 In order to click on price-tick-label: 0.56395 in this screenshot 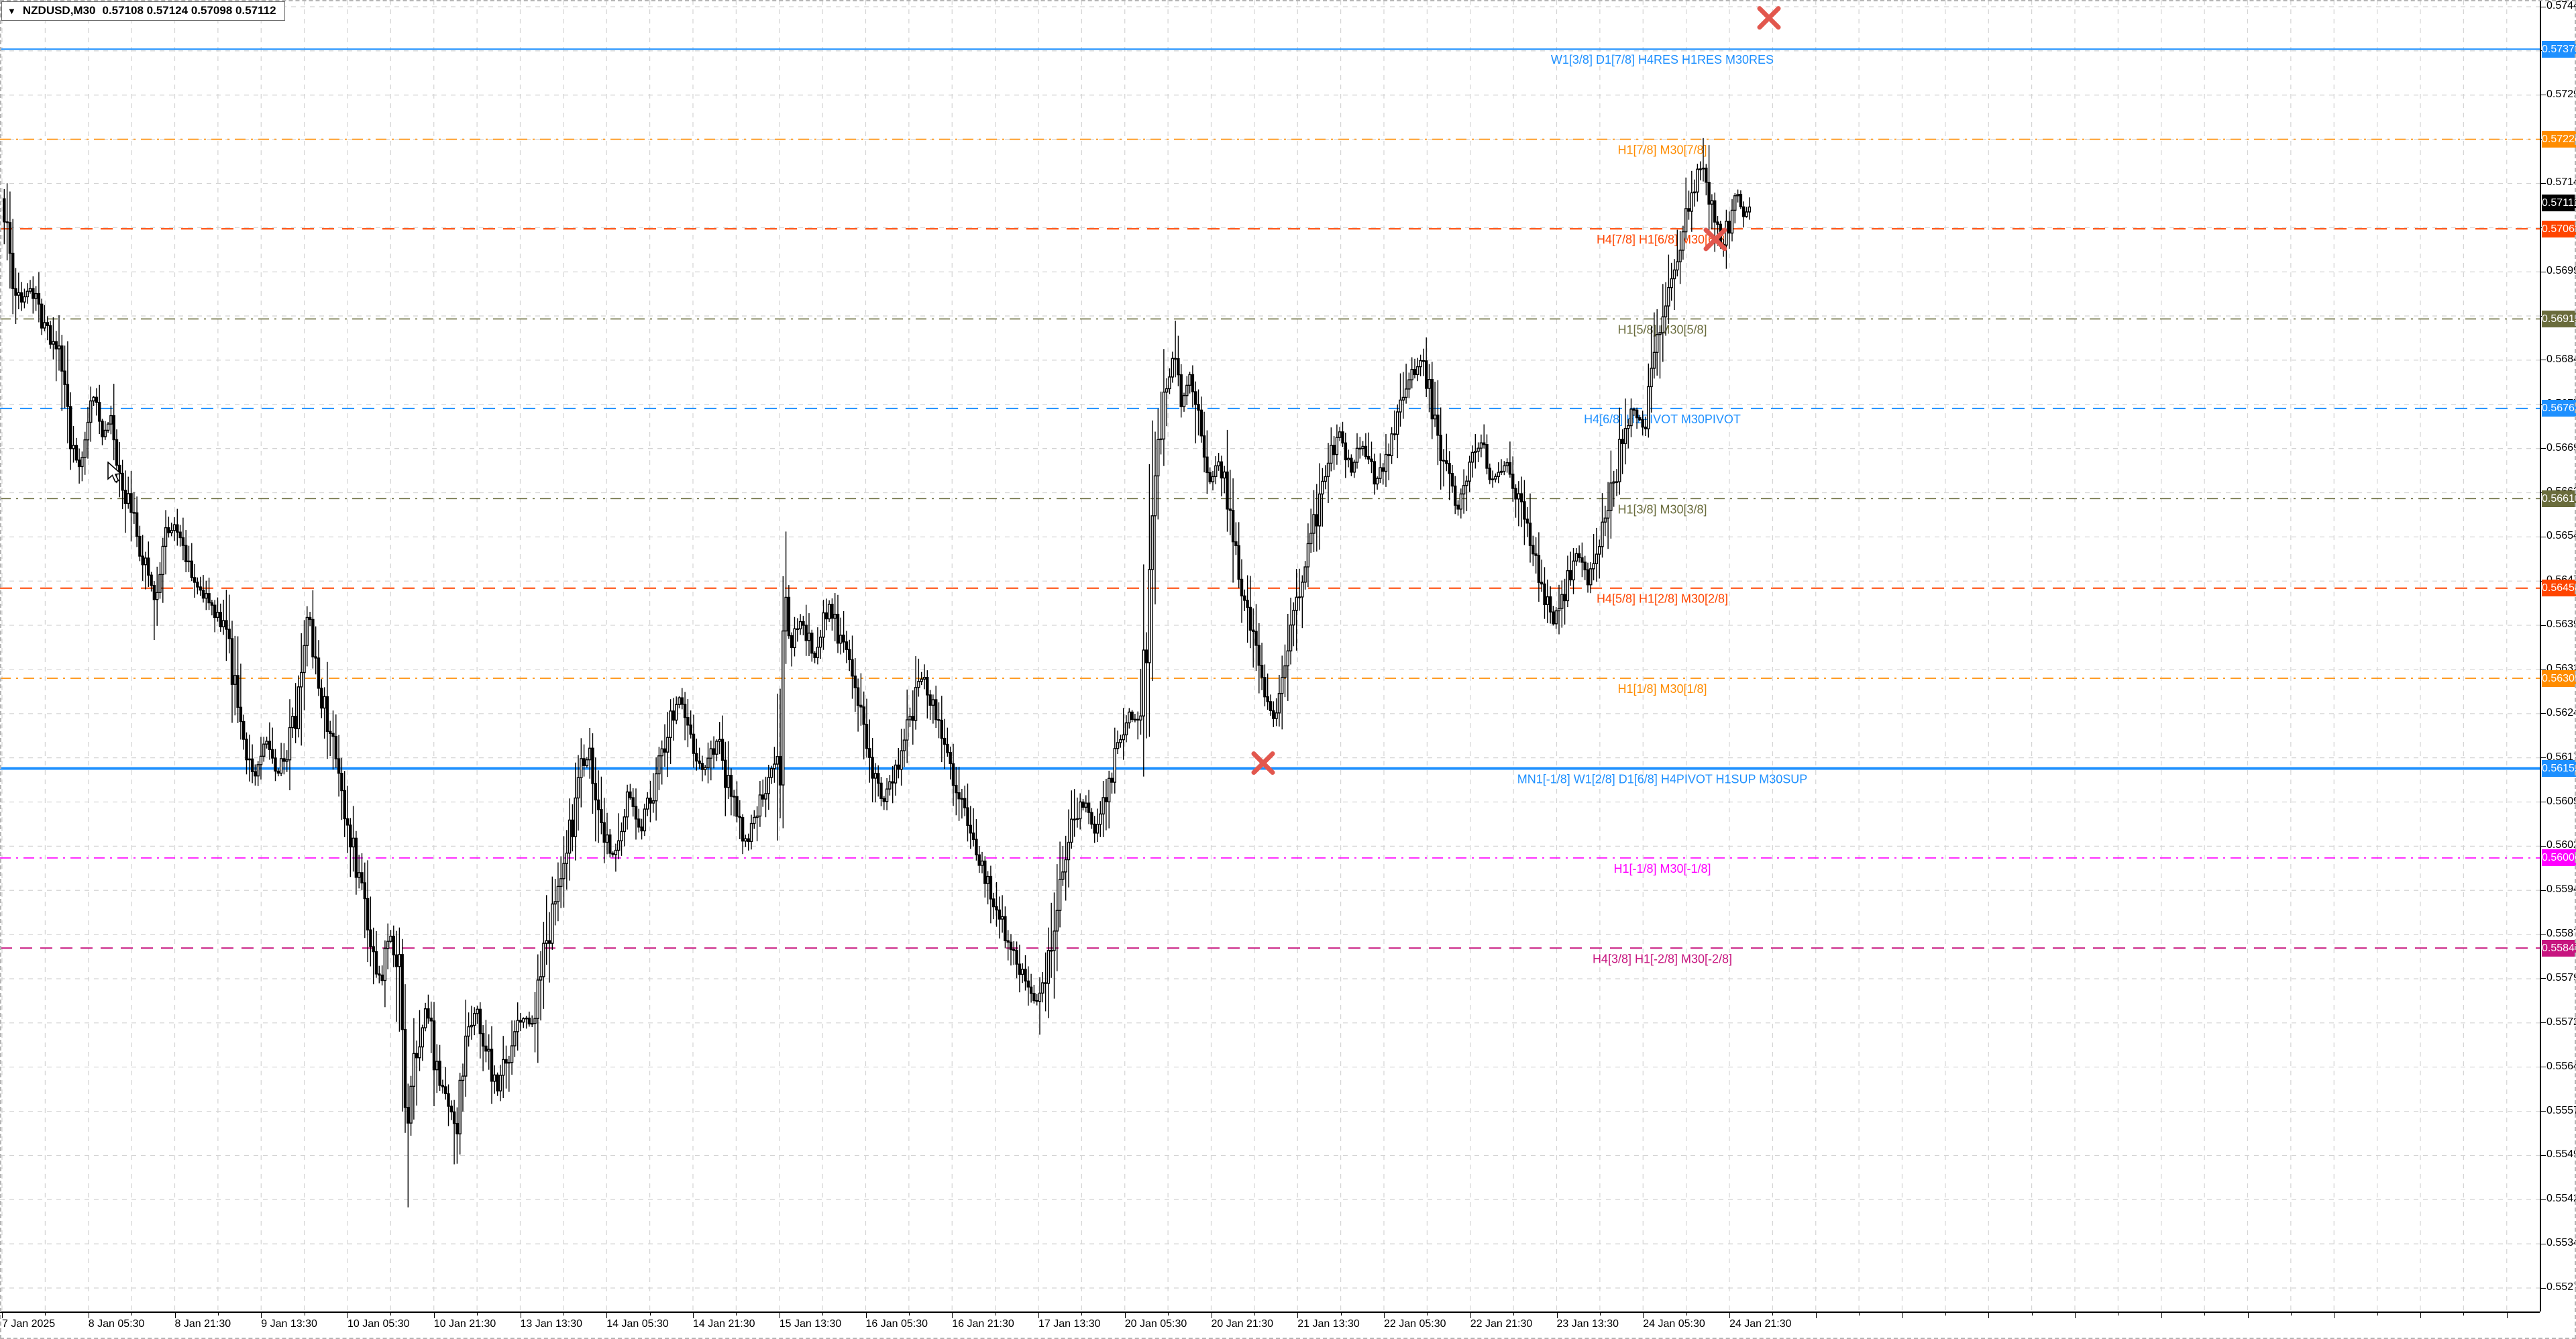, I will do `click(2561, 625)`.